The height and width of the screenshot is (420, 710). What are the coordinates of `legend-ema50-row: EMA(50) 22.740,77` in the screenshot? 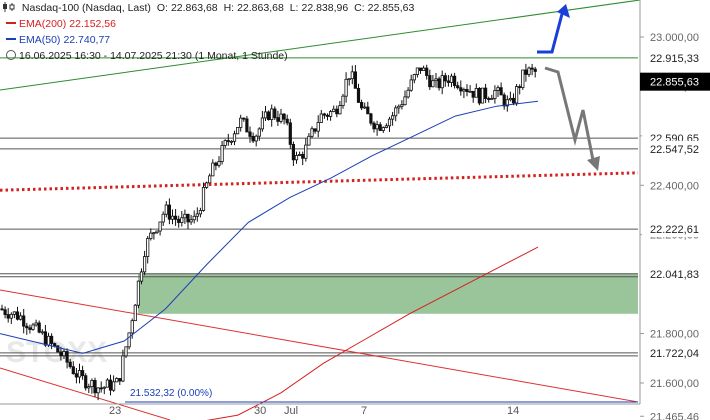 It's located at (208, 40).